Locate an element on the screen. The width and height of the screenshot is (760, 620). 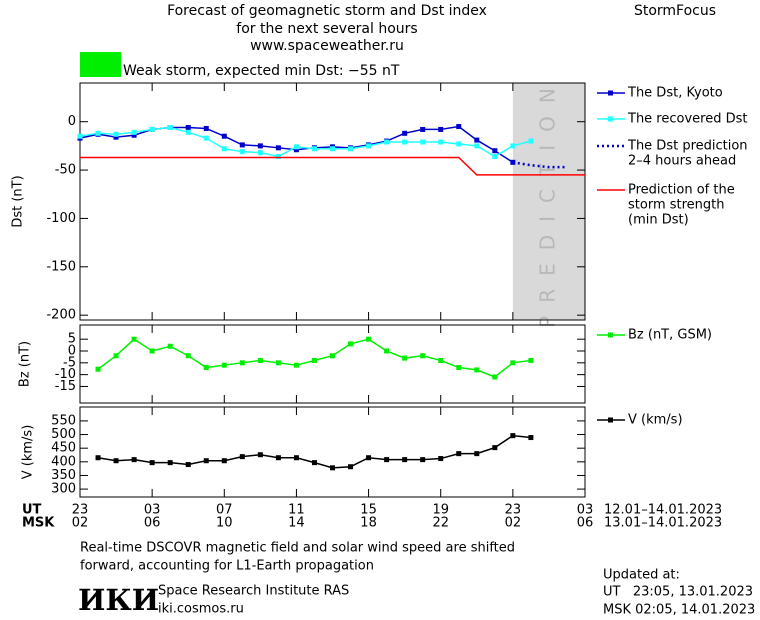
url: iki.cosmos.ru is located at coordinates (201, 609).